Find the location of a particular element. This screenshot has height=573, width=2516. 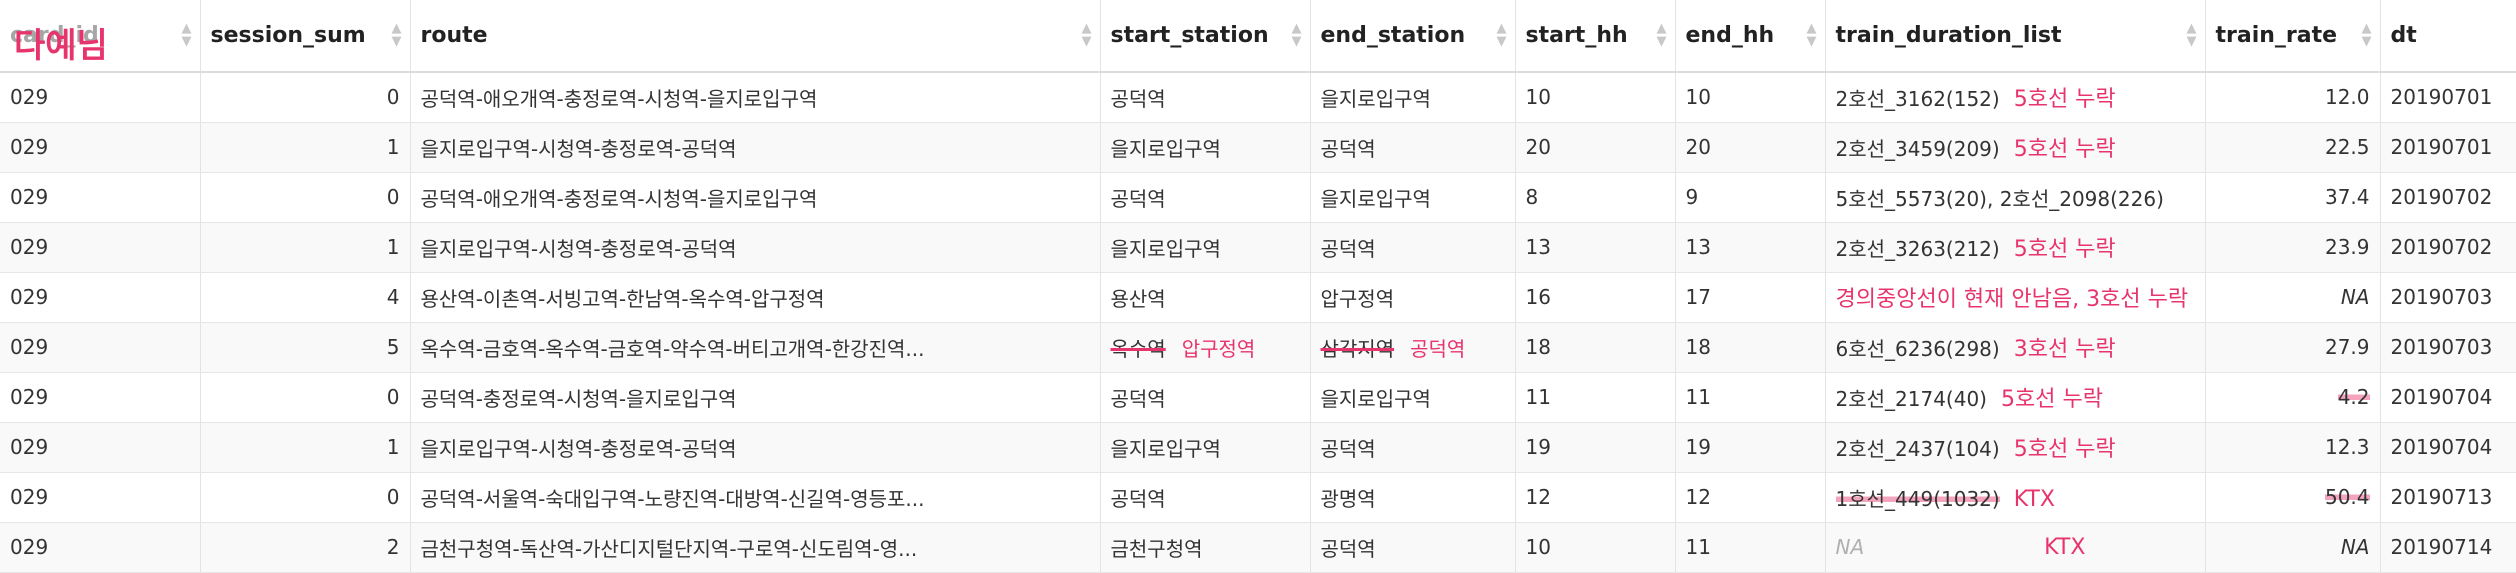

cell-route: 을지로입구역-시청역-충정로역-공덕역 is located at coordinates (755, 247).